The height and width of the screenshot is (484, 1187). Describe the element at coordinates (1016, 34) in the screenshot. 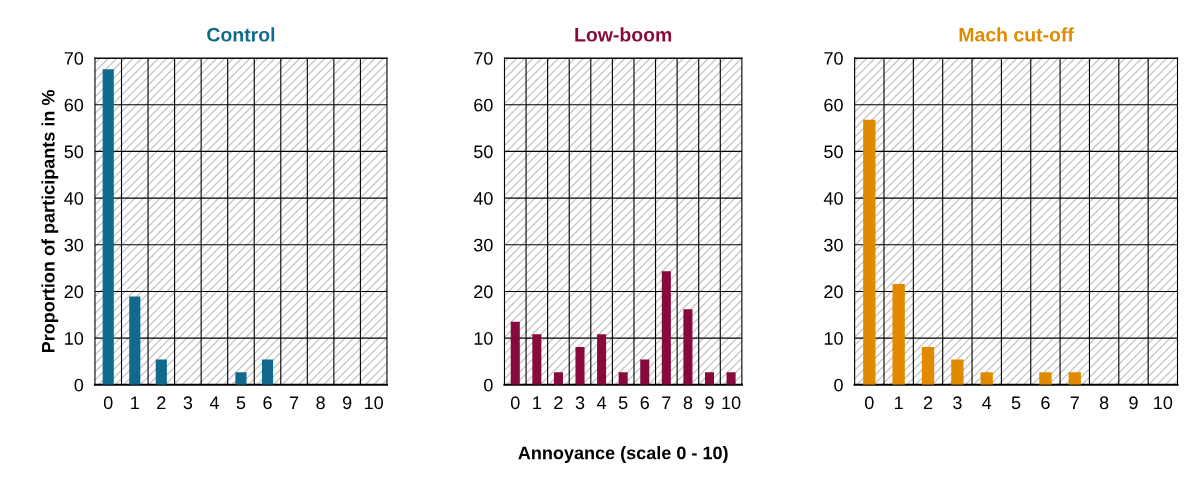

I see `chart-title: Mach cut-off` at that location.